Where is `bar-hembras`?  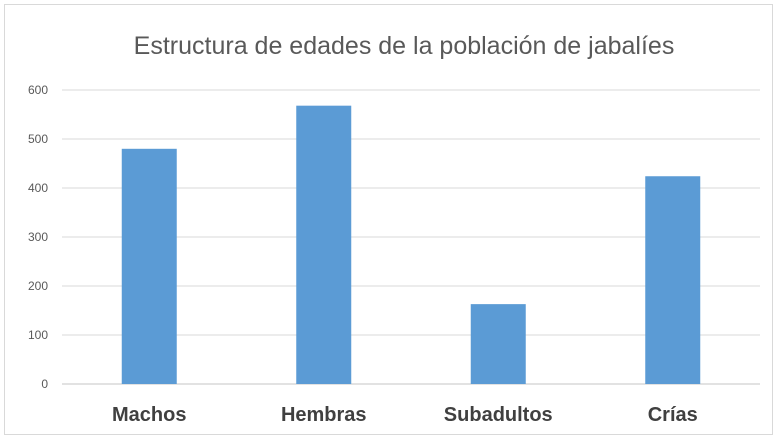
bar-hembras is located at coordinates (324, 245).